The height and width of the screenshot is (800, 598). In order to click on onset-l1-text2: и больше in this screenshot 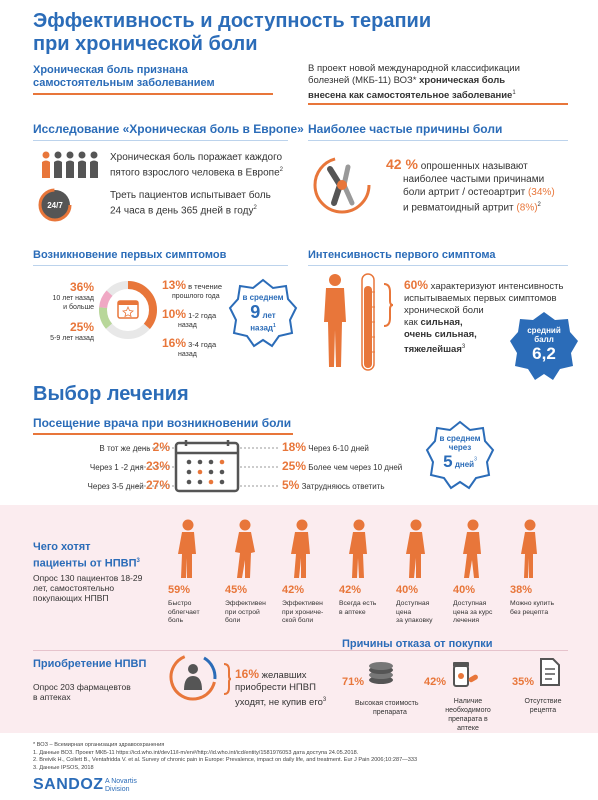, I will do `click(78, 307)`.